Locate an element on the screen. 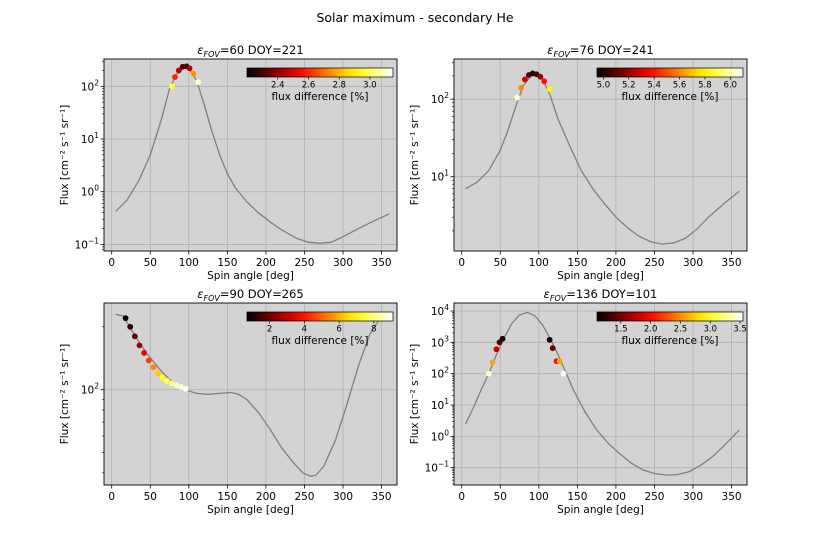  colorbar-tick-label: 5.2 is located at coordinates (629, 86).